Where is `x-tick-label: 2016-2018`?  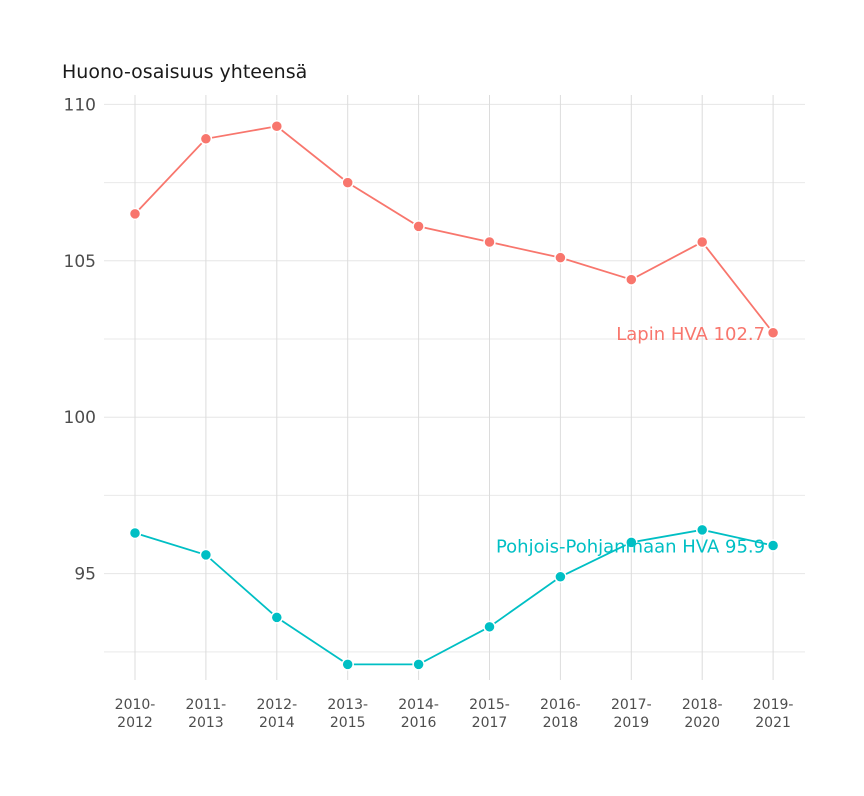
x-tick-label: 2016-2018 is located at coordinates (560, 714).